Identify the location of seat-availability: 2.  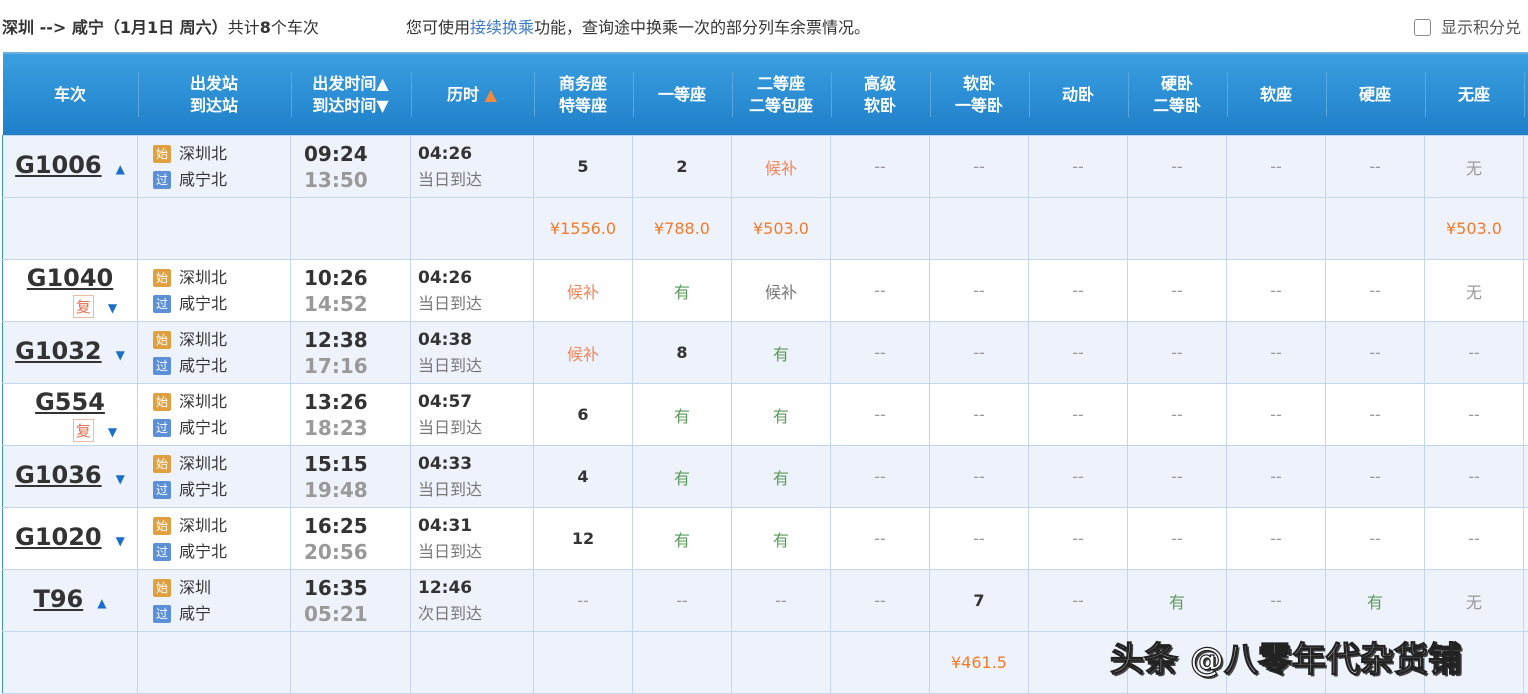
(682, 167).